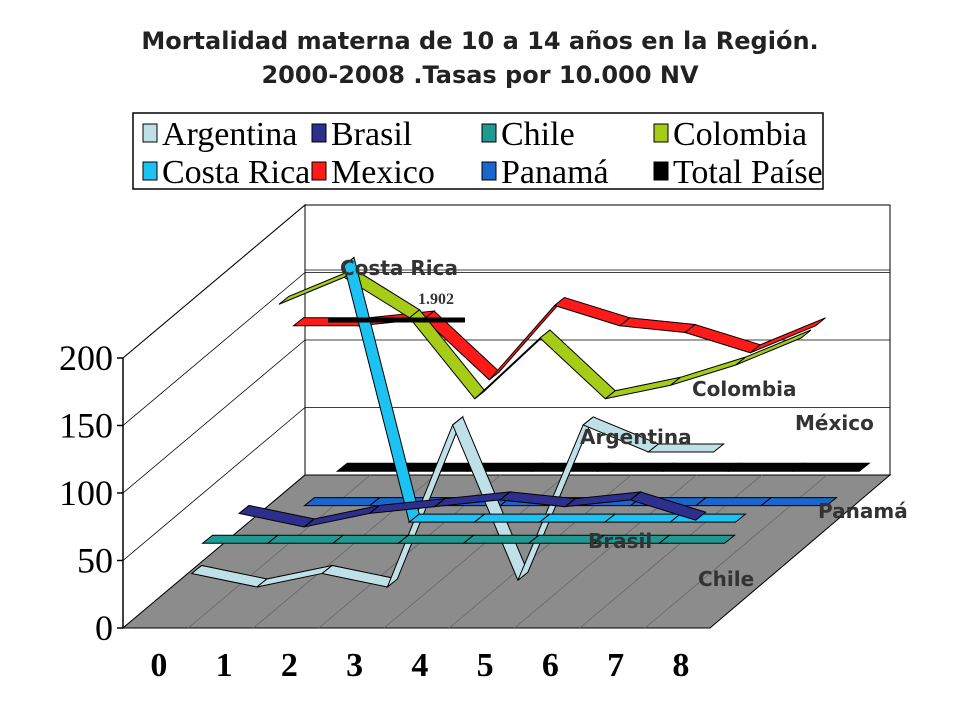  I want to click on annotation-panama: Panamá, so click(863, 511).